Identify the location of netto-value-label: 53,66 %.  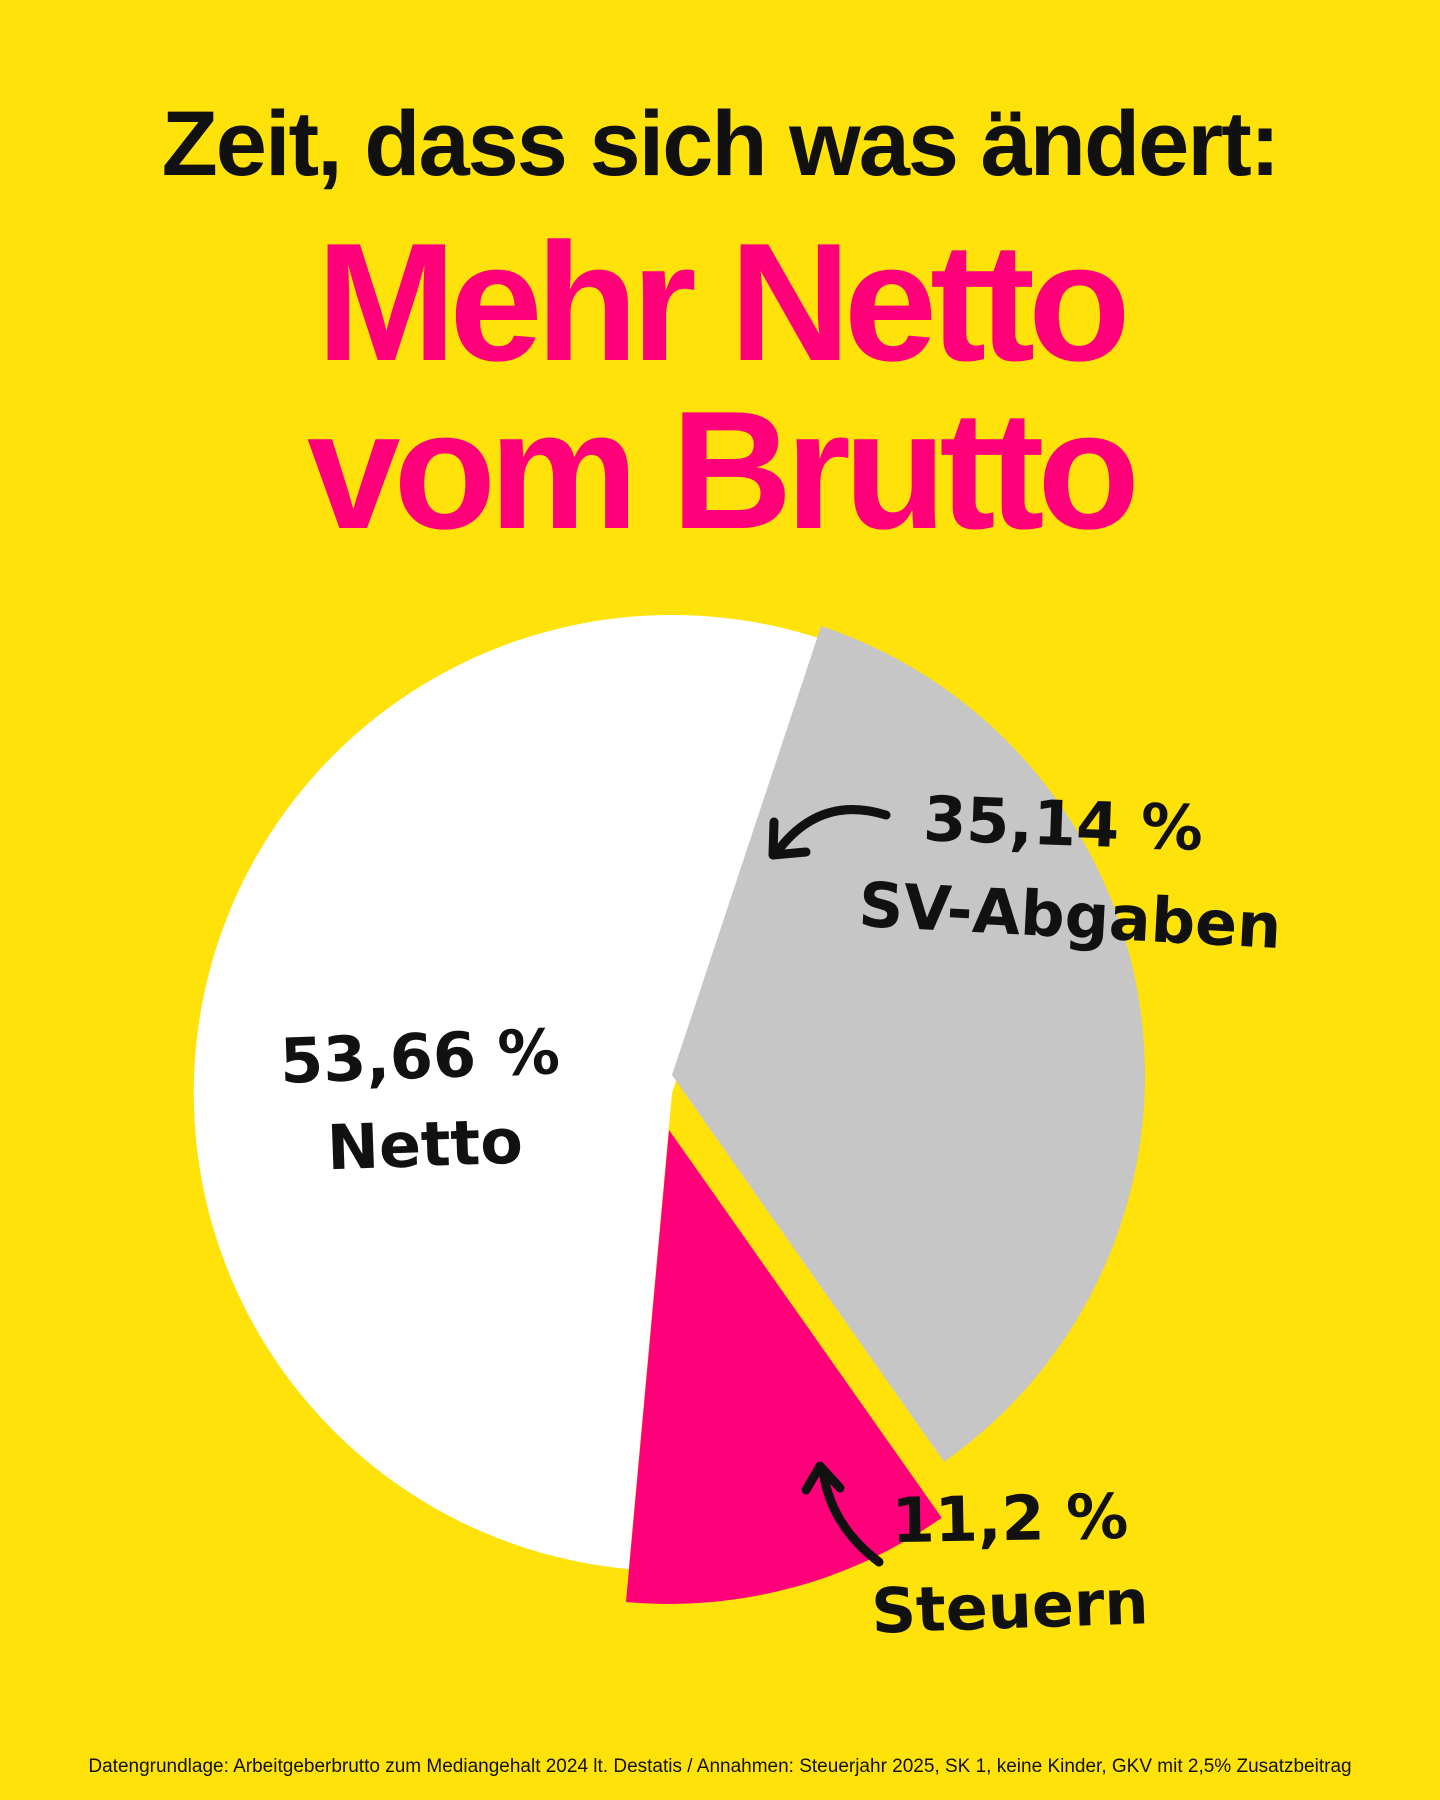
(420, 1056).